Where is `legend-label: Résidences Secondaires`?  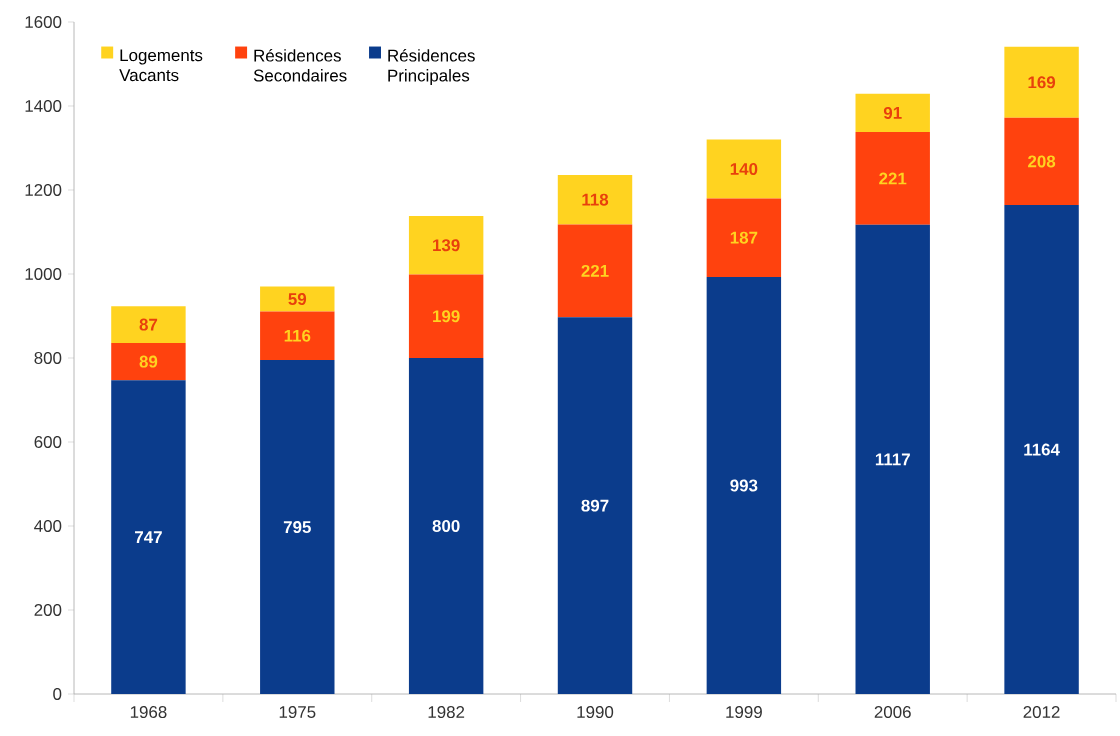 legend-label: Résidences Secondaires is located at coordinates (300, 65).